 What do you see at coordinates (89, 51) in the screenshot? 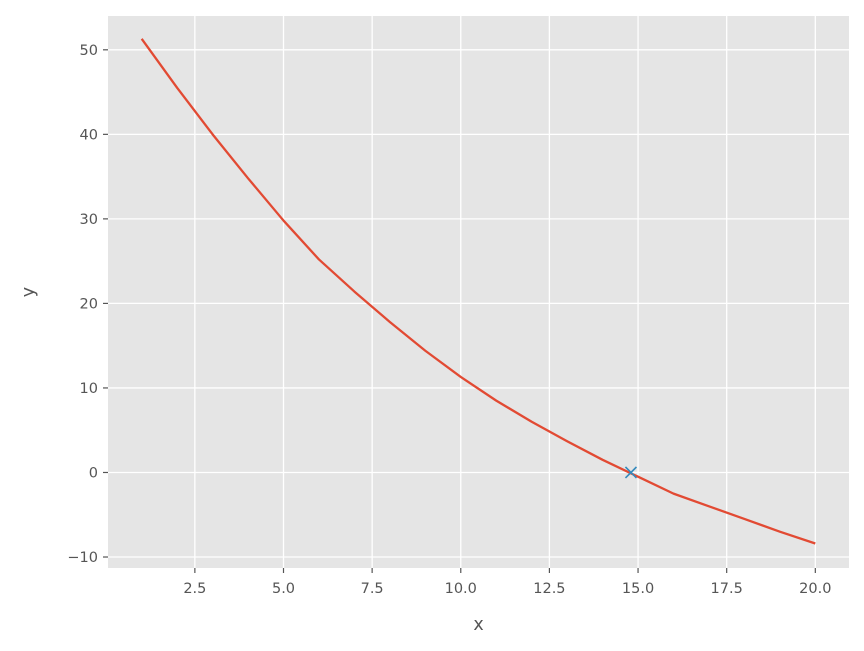
I see `y-tick-label: 50` at bounding box center [89, 51].